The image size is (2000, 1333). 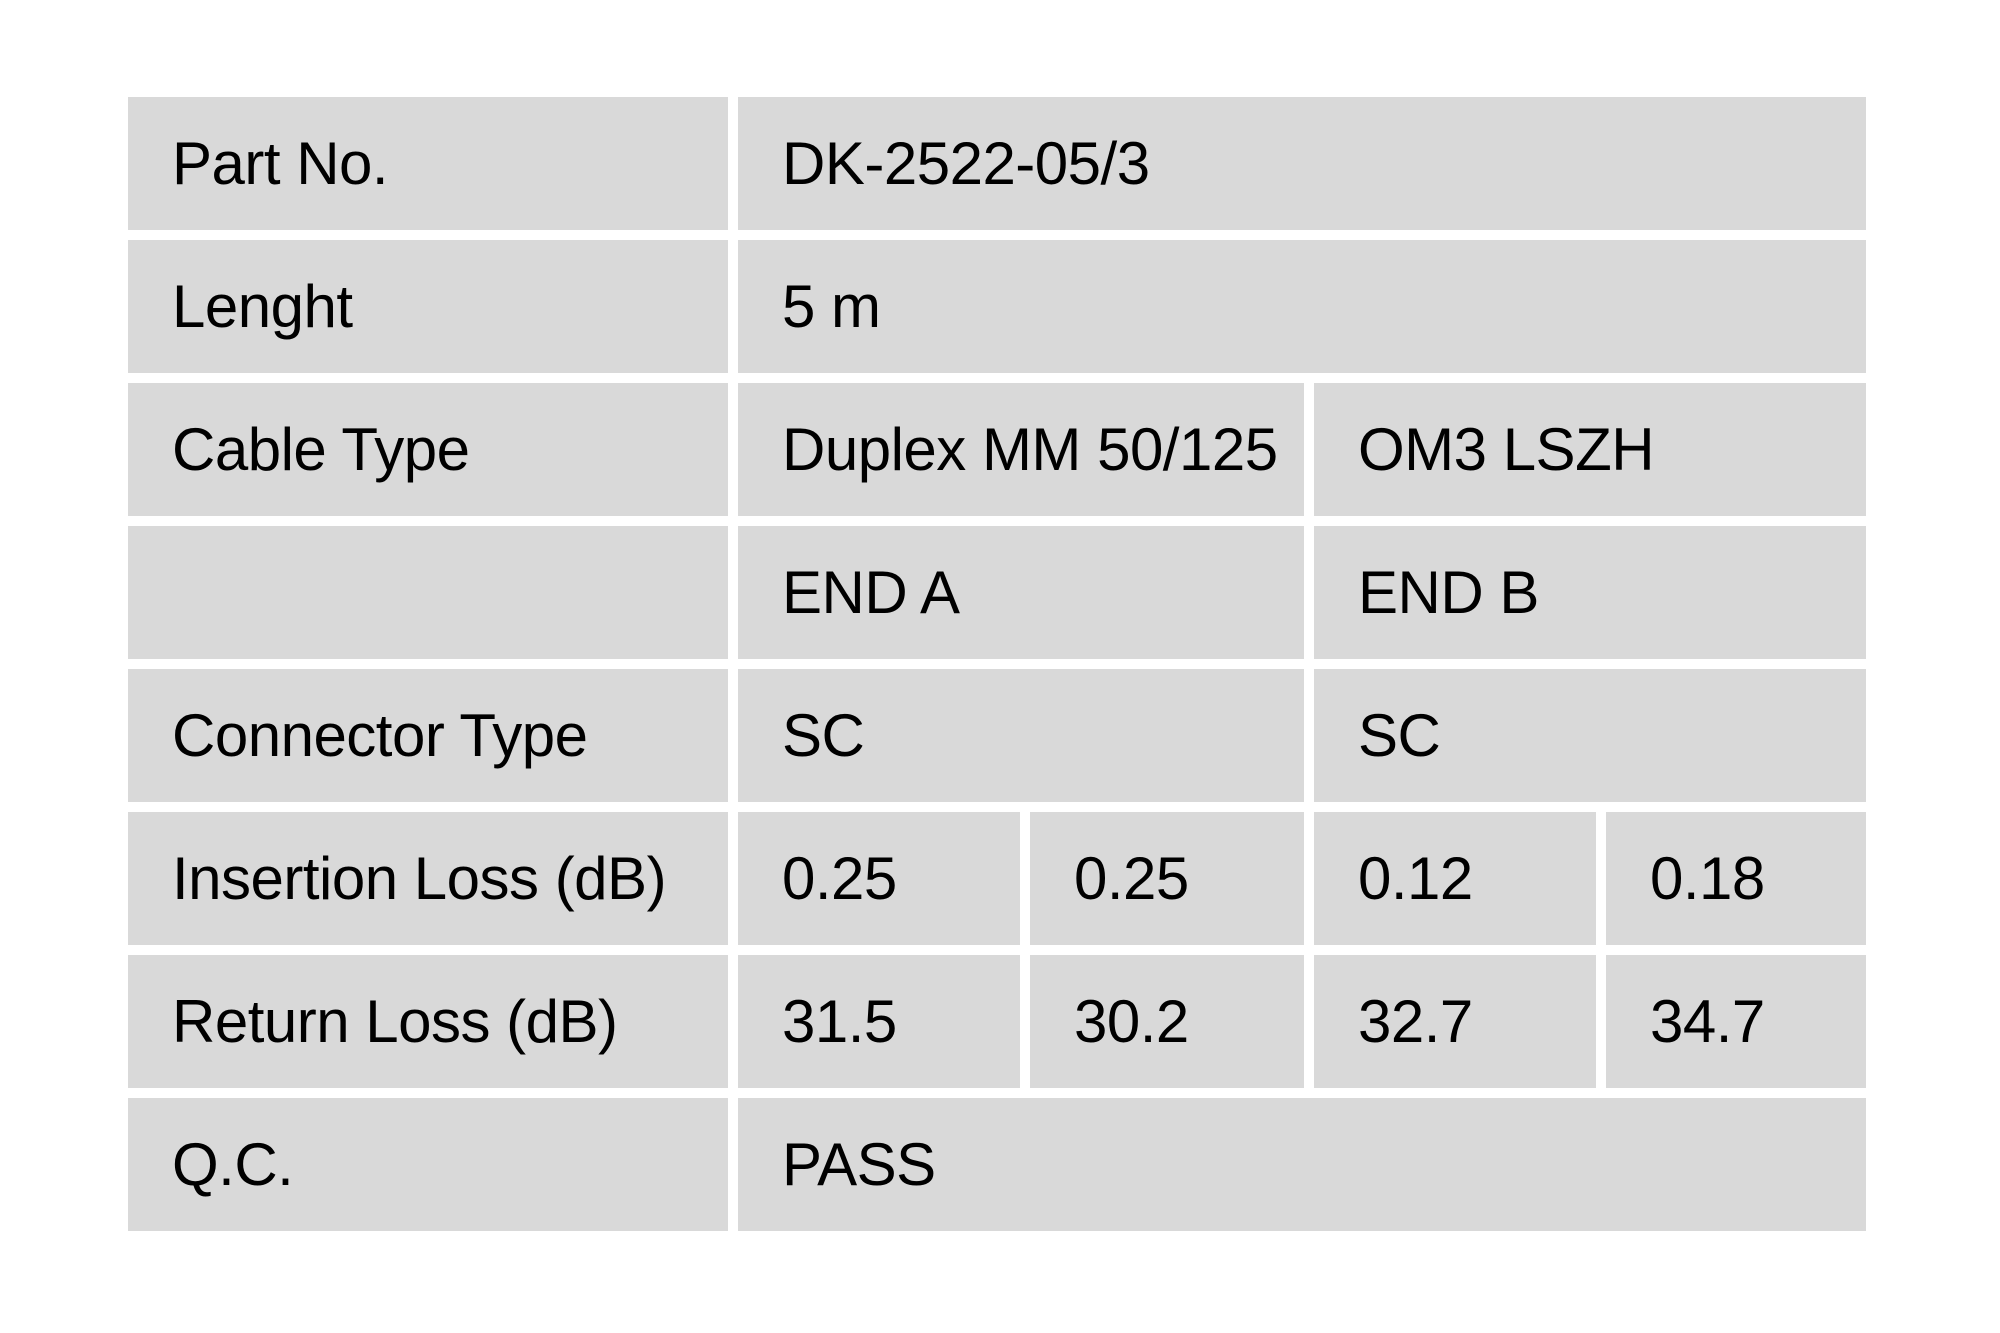 I want to click on connector-type-label: Connector Type, so click(x=428, y=735).